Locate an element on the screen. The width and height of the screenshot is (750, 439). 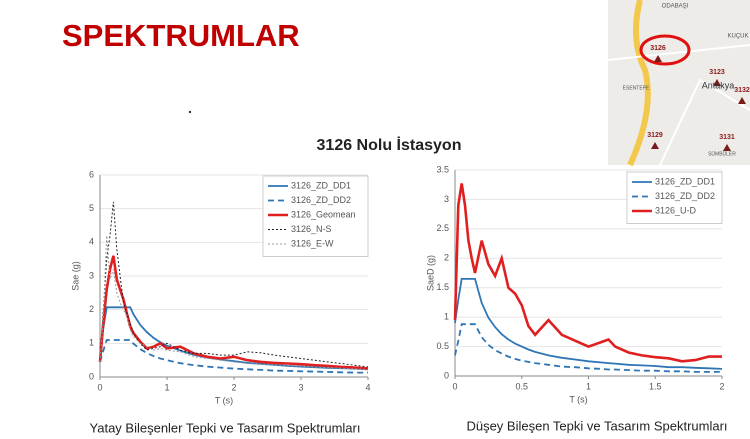
map-label: ESENTEPE is located at coordinates (636, 88).